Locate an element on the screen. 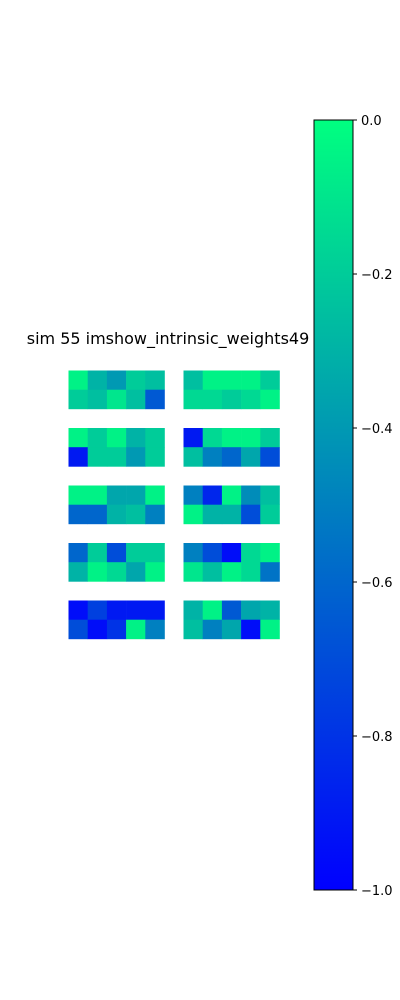  colorbar-tick-label: −0.2 is located at coordinates (377, 275).